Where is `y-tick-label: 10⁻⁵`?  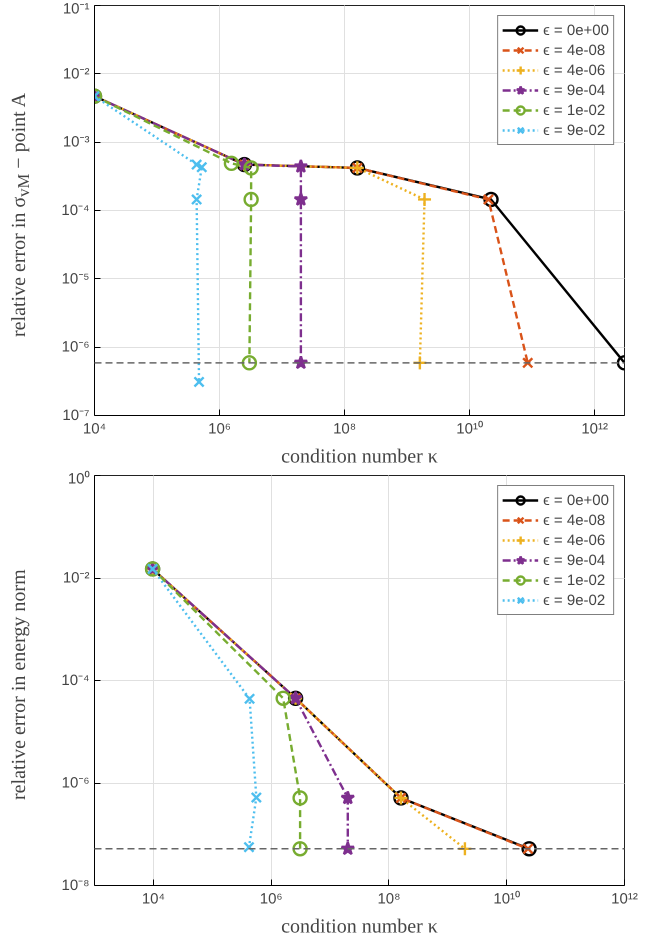 y-tick-label: 10⁻⁵ is located at coordinates (76, 279).